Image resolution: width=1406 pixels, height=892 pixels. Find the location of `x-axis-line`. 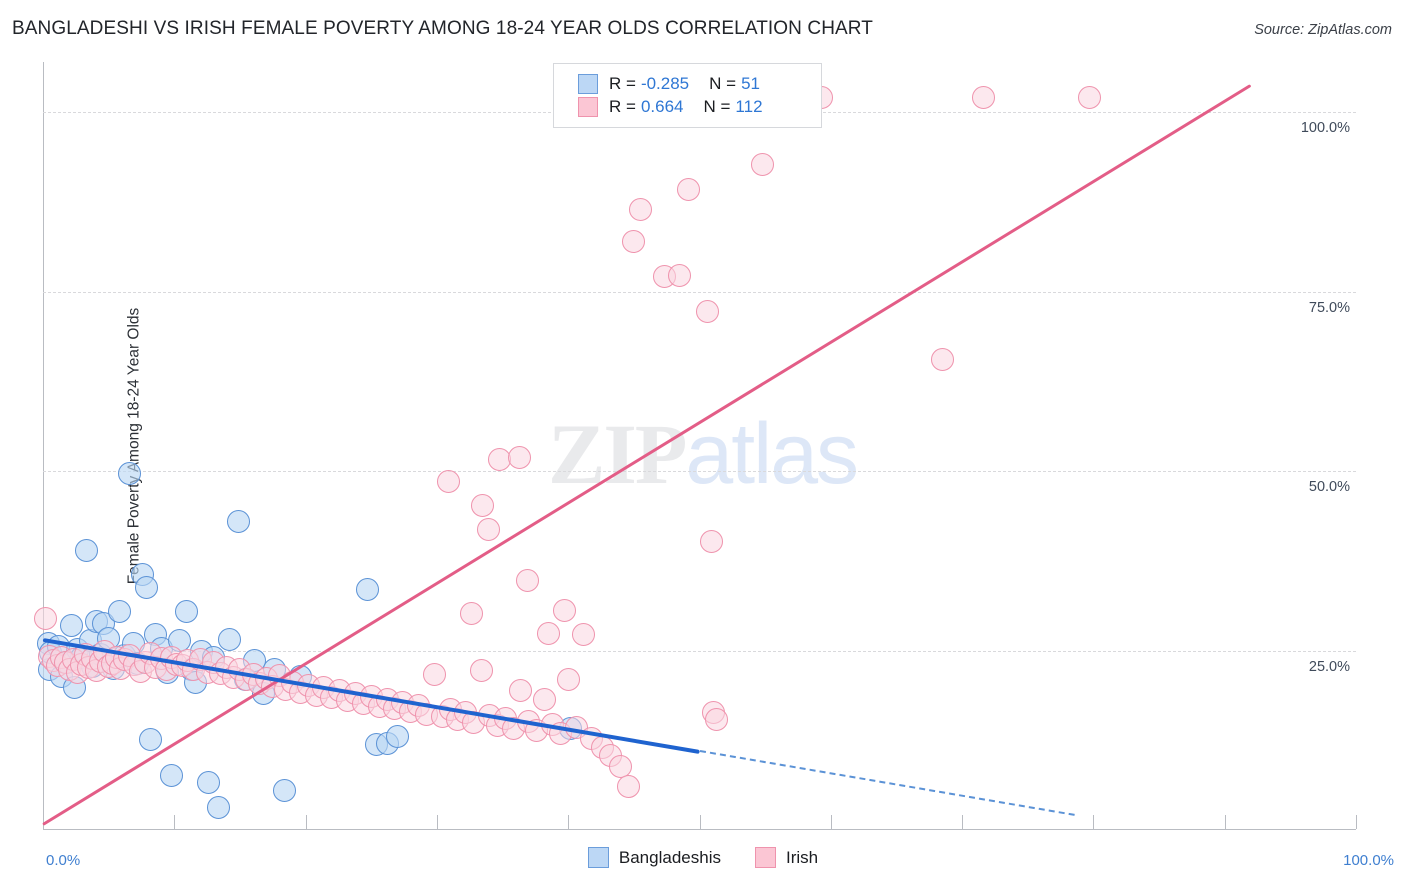

x-axis-line is located at coordinates (699, 829).